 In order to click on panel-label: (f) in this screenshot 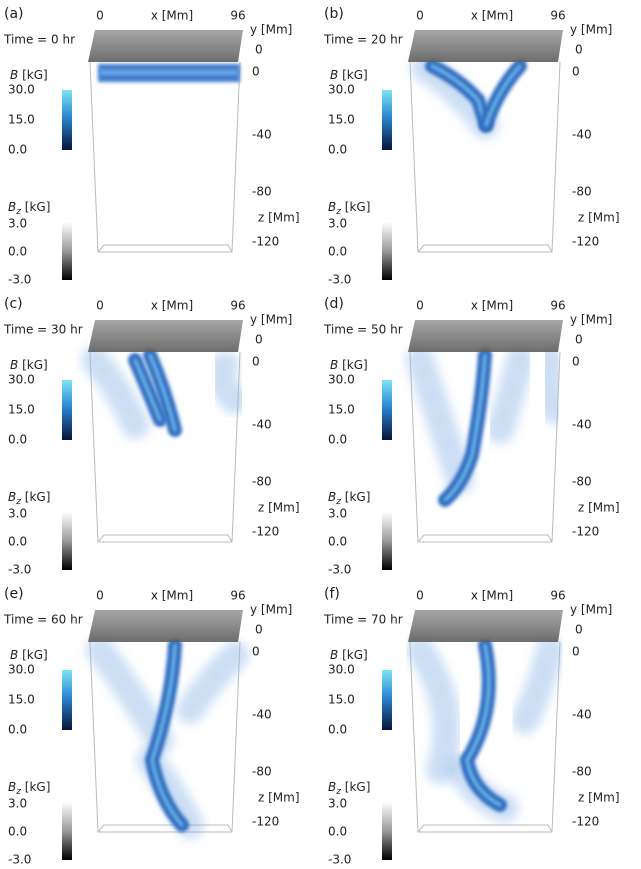, I will do `click(332, 594)`.